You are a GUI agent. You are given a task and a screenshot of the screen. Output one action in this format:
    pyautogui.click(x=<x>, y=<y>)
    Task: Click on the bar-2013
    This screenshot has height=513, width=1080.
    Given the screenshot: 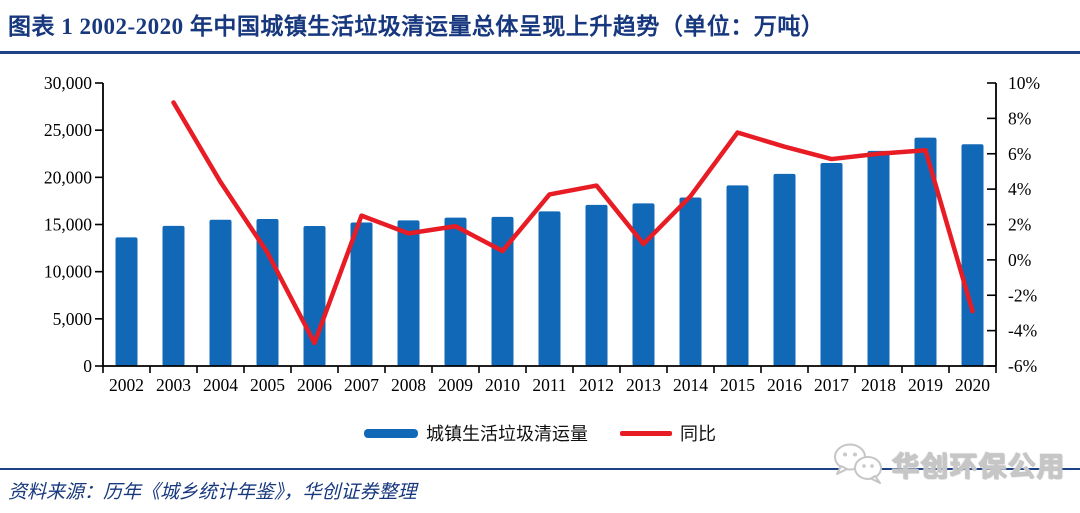 What is the action you would take?
    pyautogui.click(x=643, y=284)
    